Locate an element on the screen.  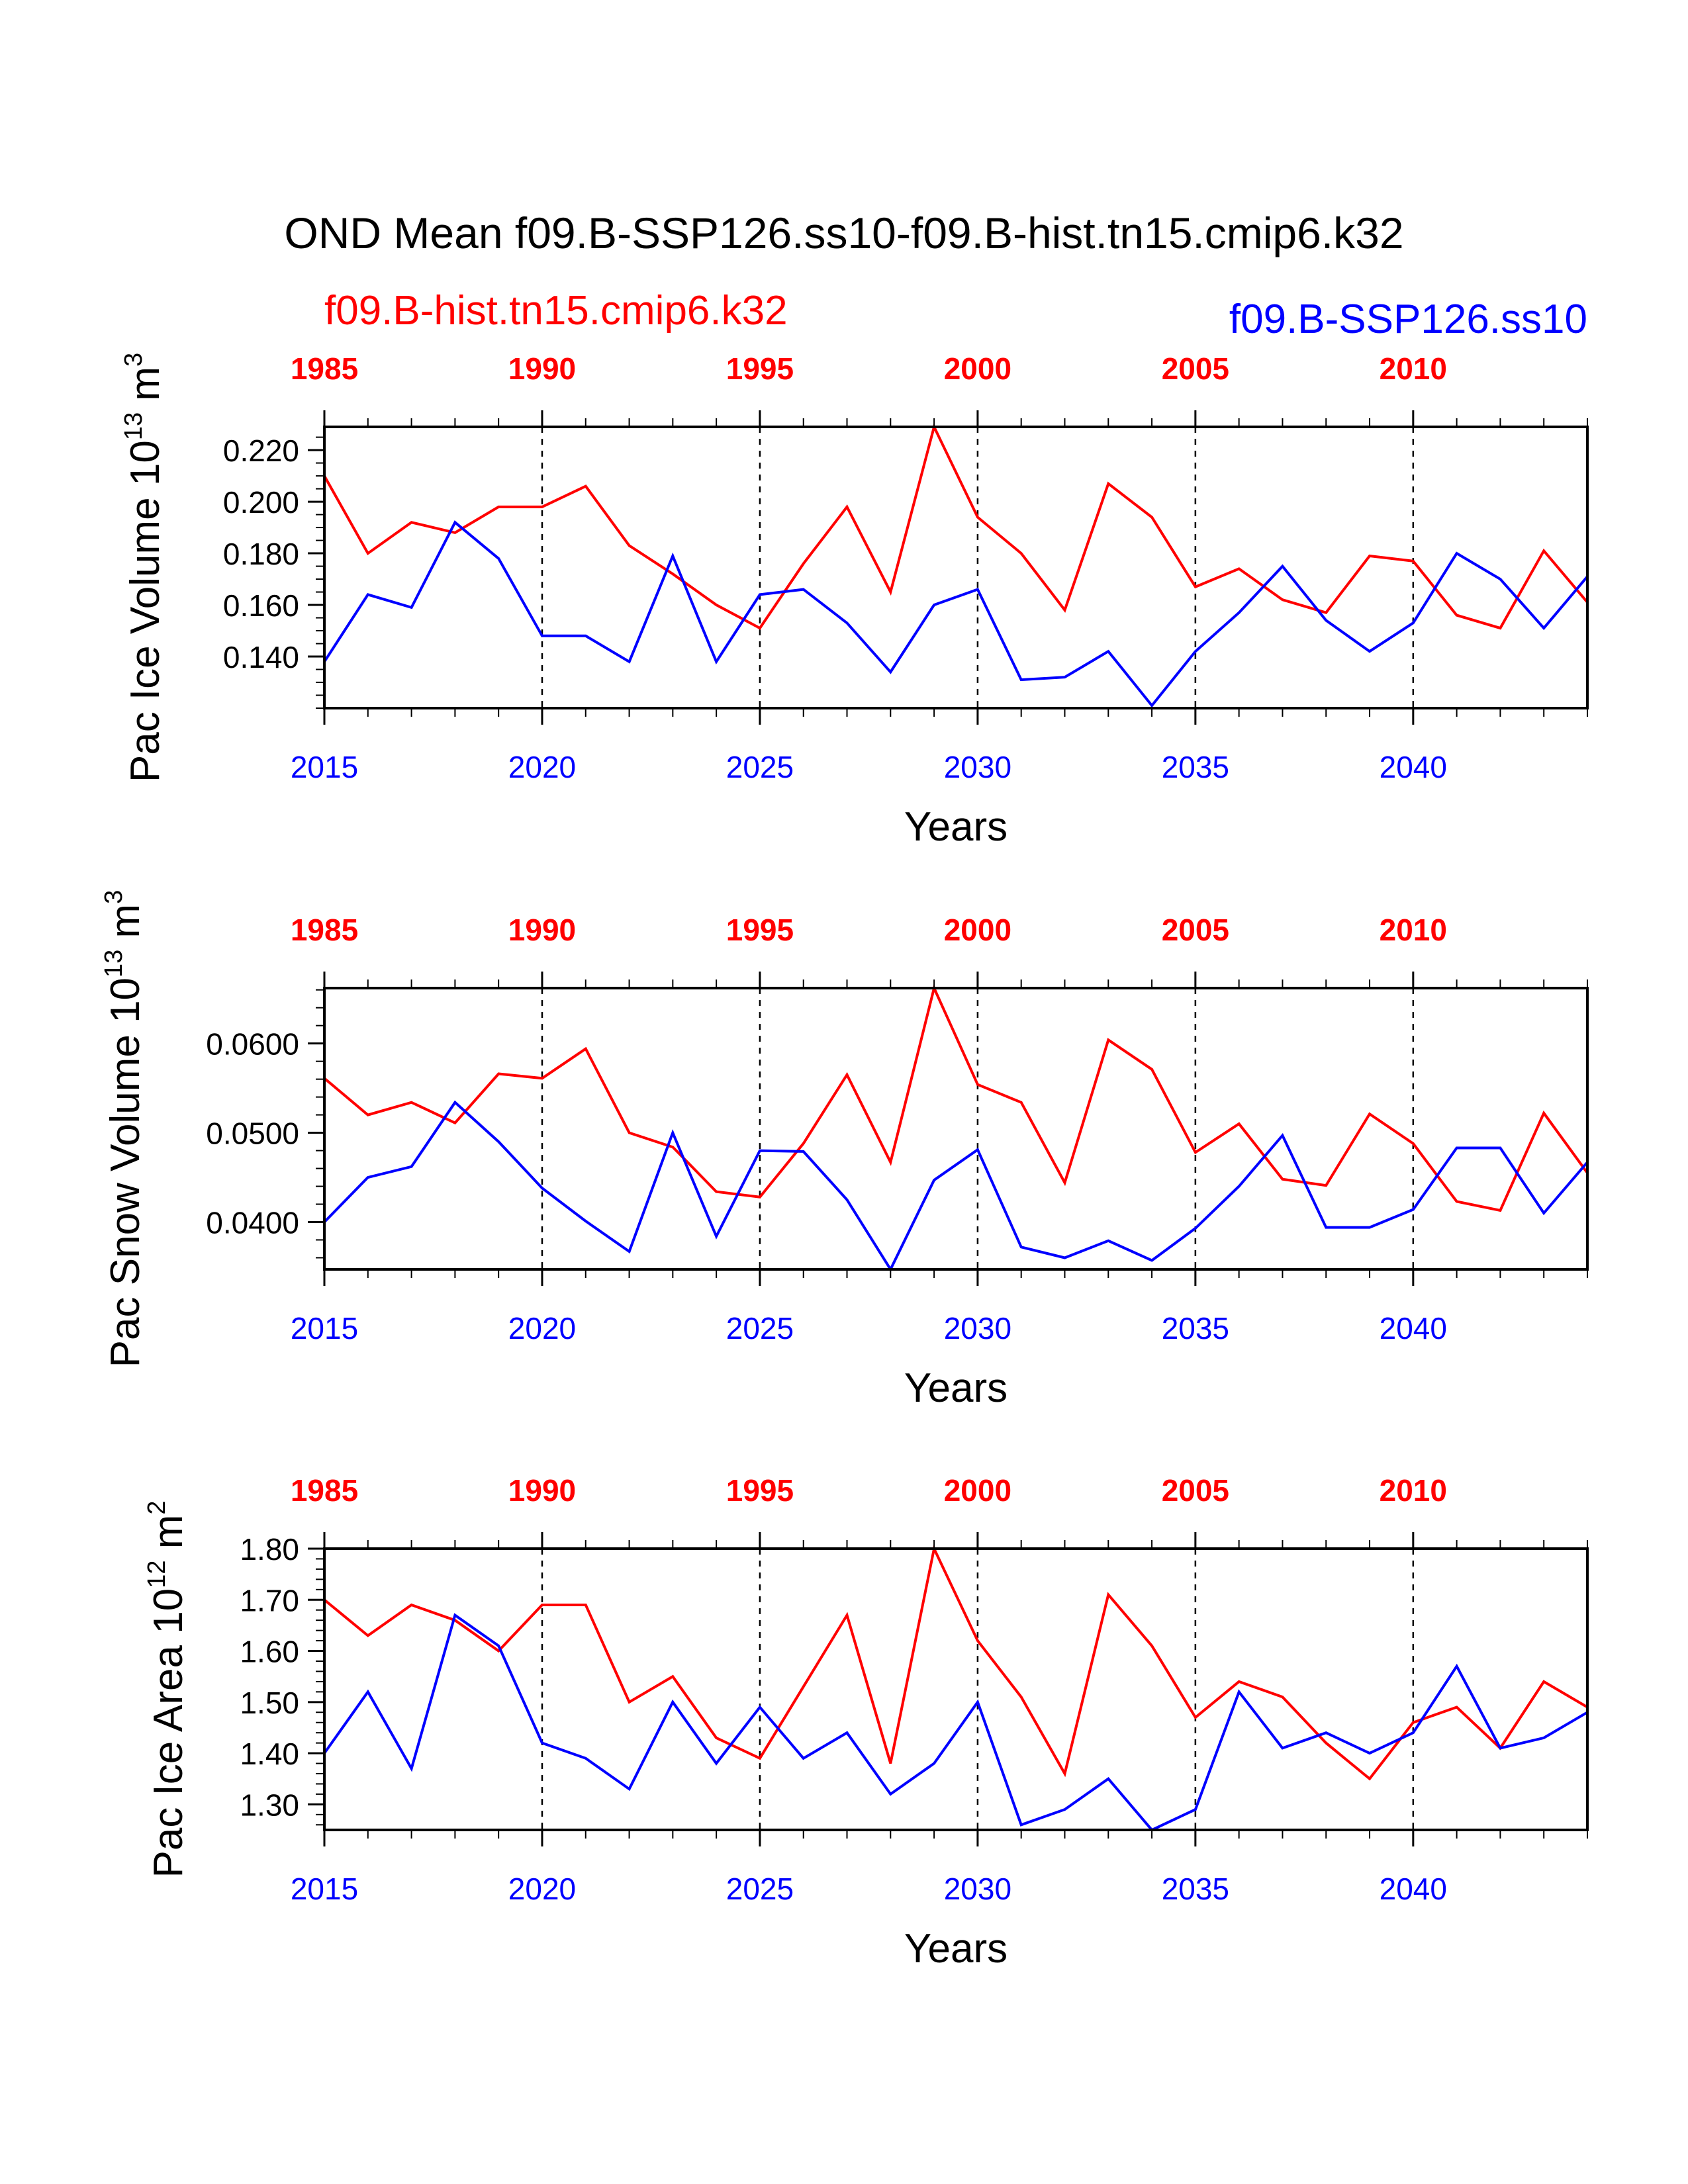
chart-1-xtick-label-bottom-2: 2025 is located at coordinates (760, 1328).